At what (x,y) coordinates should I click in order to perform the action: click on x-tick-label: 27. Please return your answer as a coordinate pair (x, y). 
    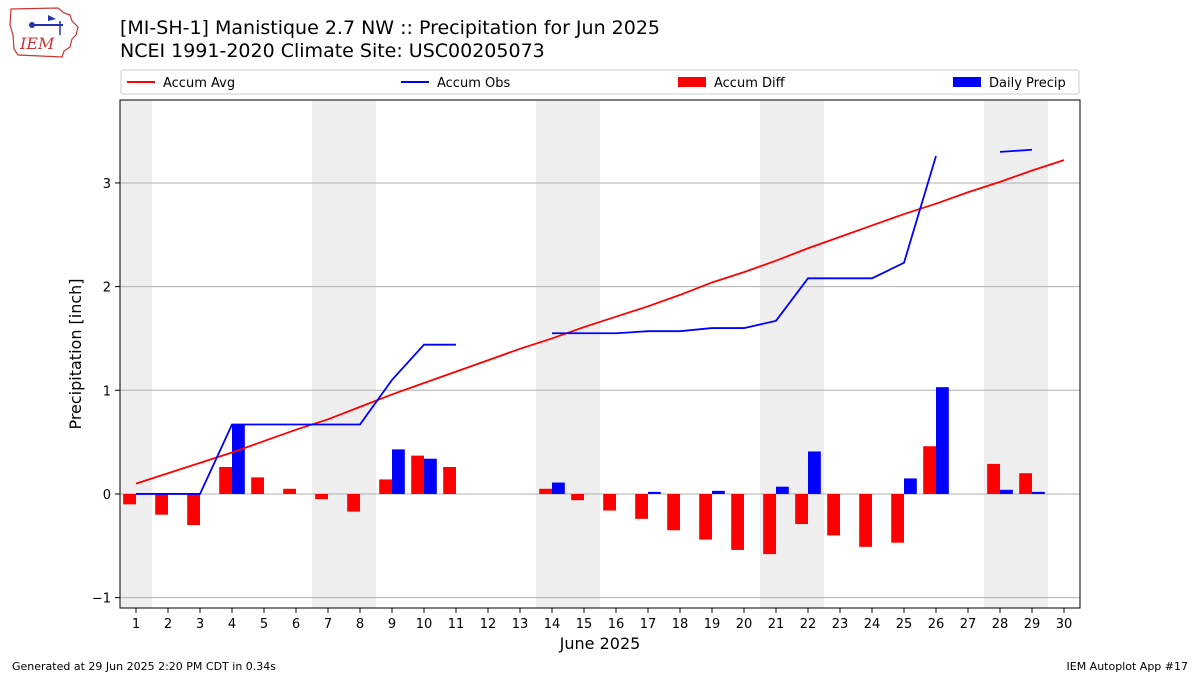
    Looking at the image, I should click on (968, 624).